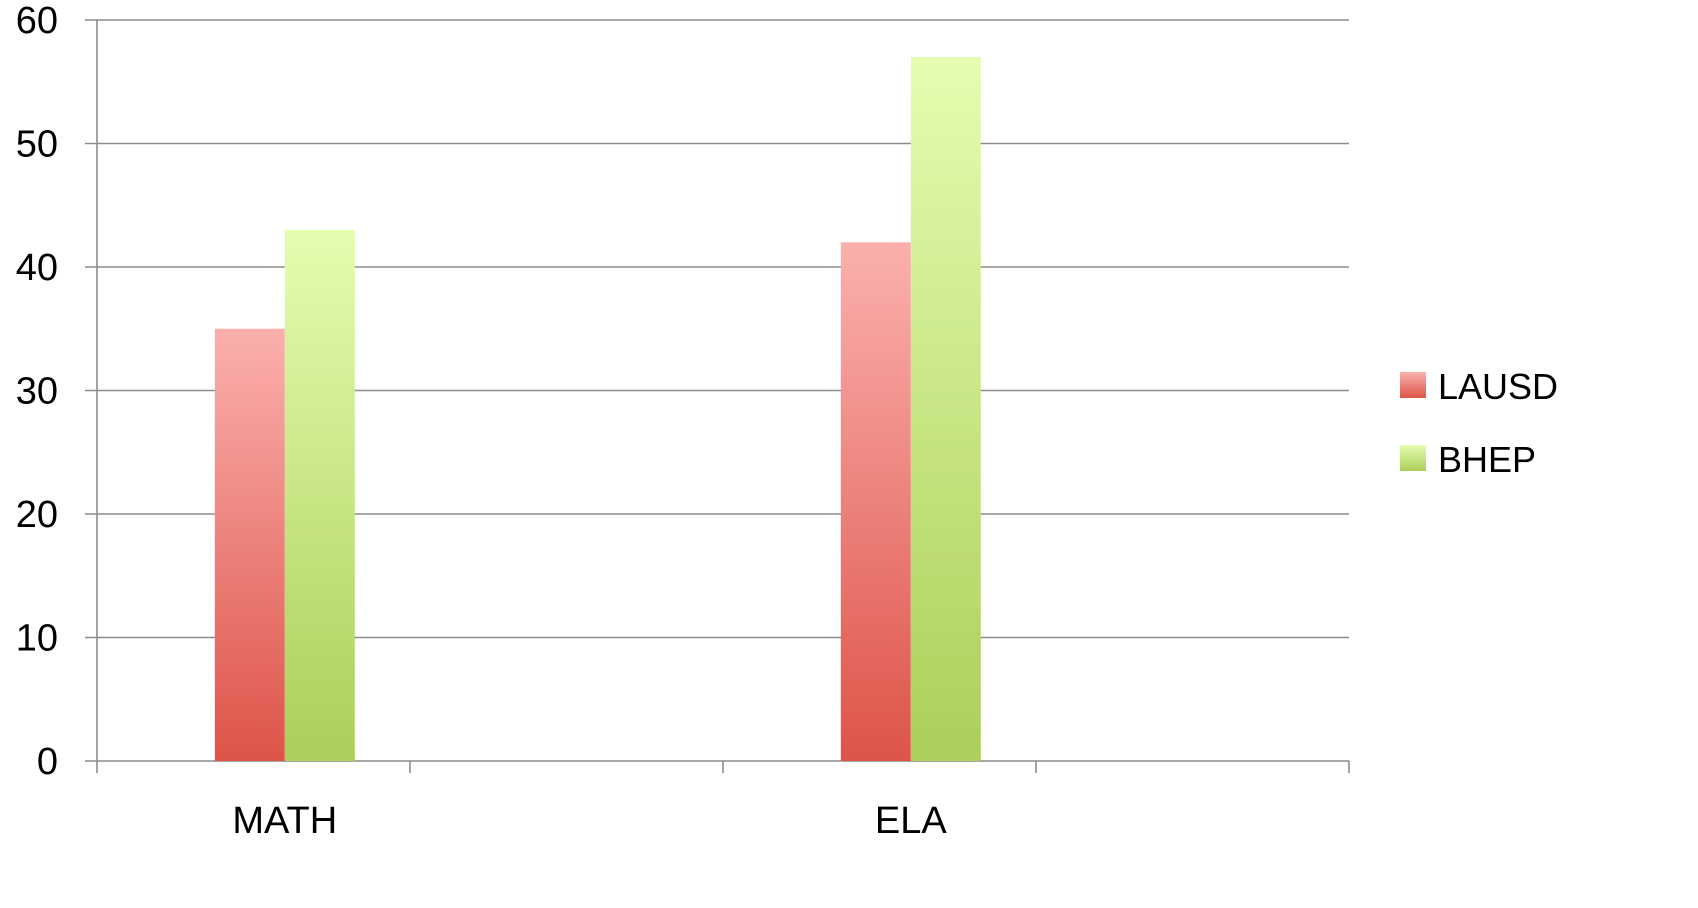 The width and height of the screenshot is (1698, 908). Describe the element at coordinates (37, 392) in the screenshot. I see `y-tick-label: 30` at that location.